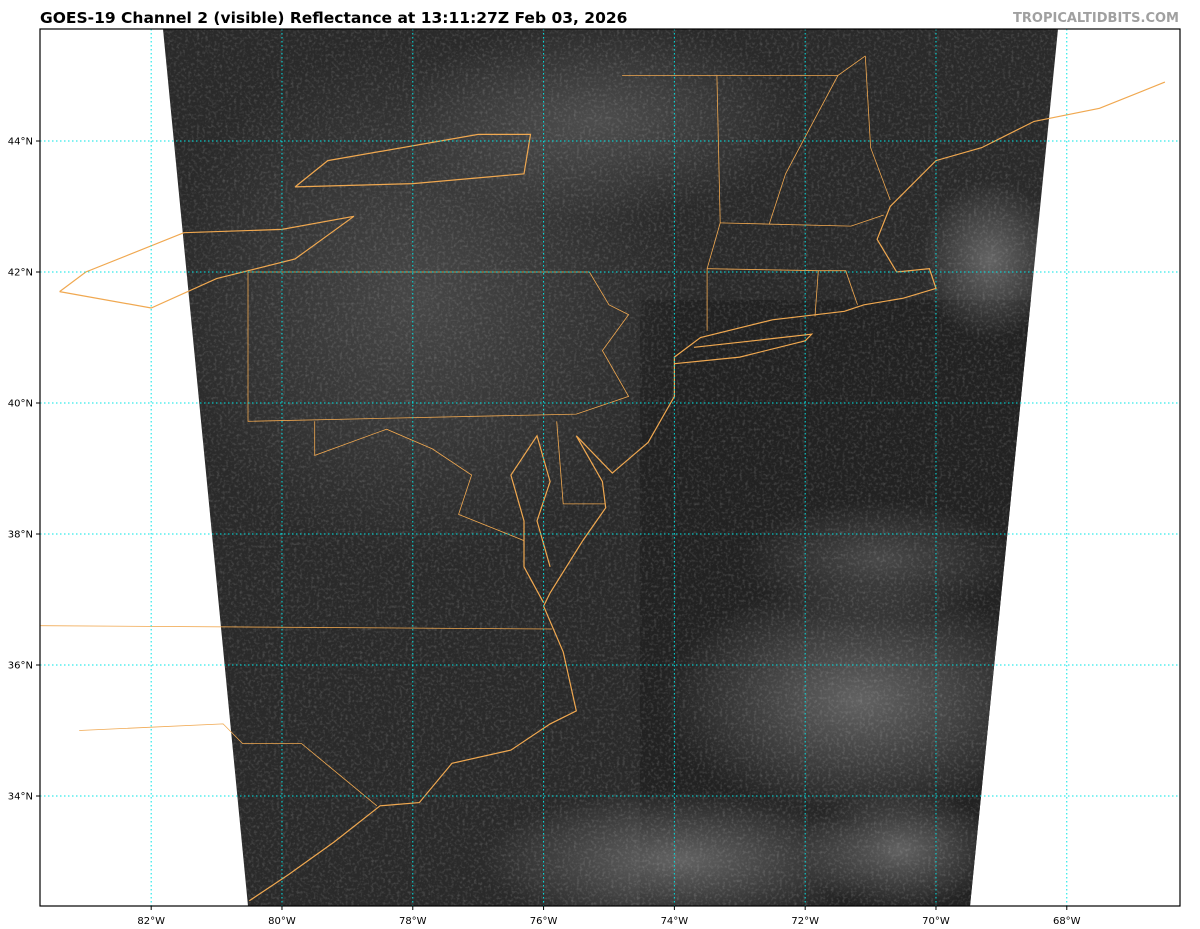  Describe the element at coordinates (296, 627) in the screenshot. I see `nc-va-border` at that location.